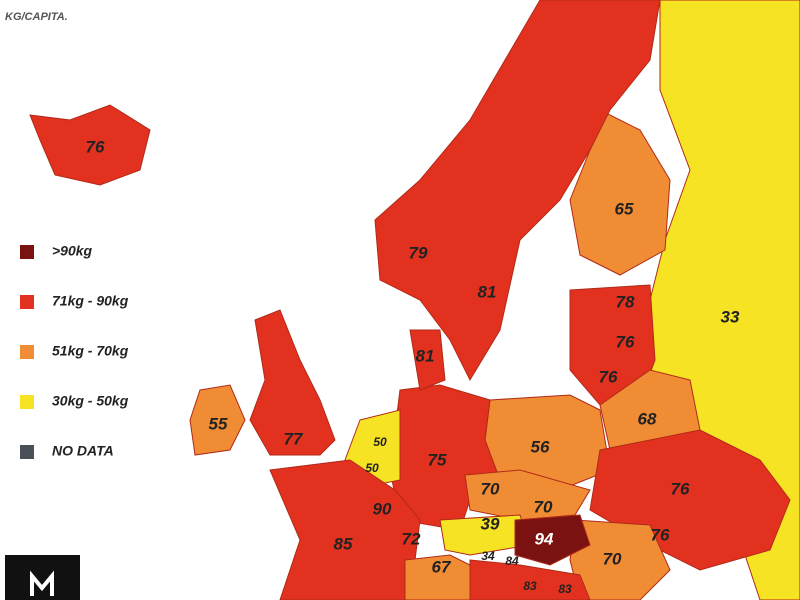 The height and width of the screenshot is (600, 800). What do you see at coordinates (411, 538) in the screenshot?
I see `region-value: 72` at bounding box center [411, 538].